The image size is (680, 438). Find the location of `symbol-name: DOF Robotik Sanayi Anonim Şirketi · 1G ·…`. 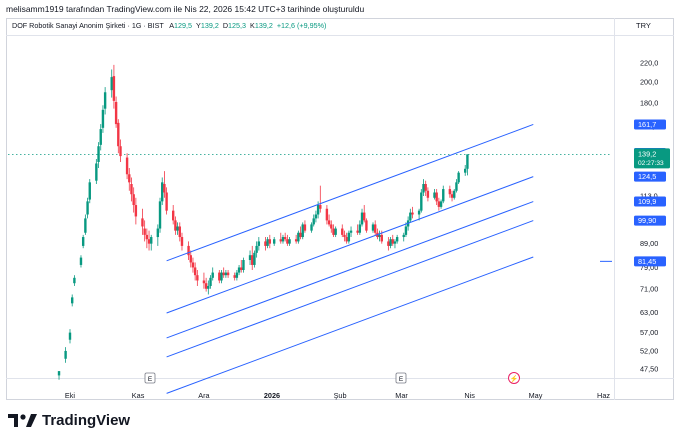

symbol-name: DOF Robotik Sanayi Anonim Şirketi · 1G ·… is located at coordinates (88, 25).